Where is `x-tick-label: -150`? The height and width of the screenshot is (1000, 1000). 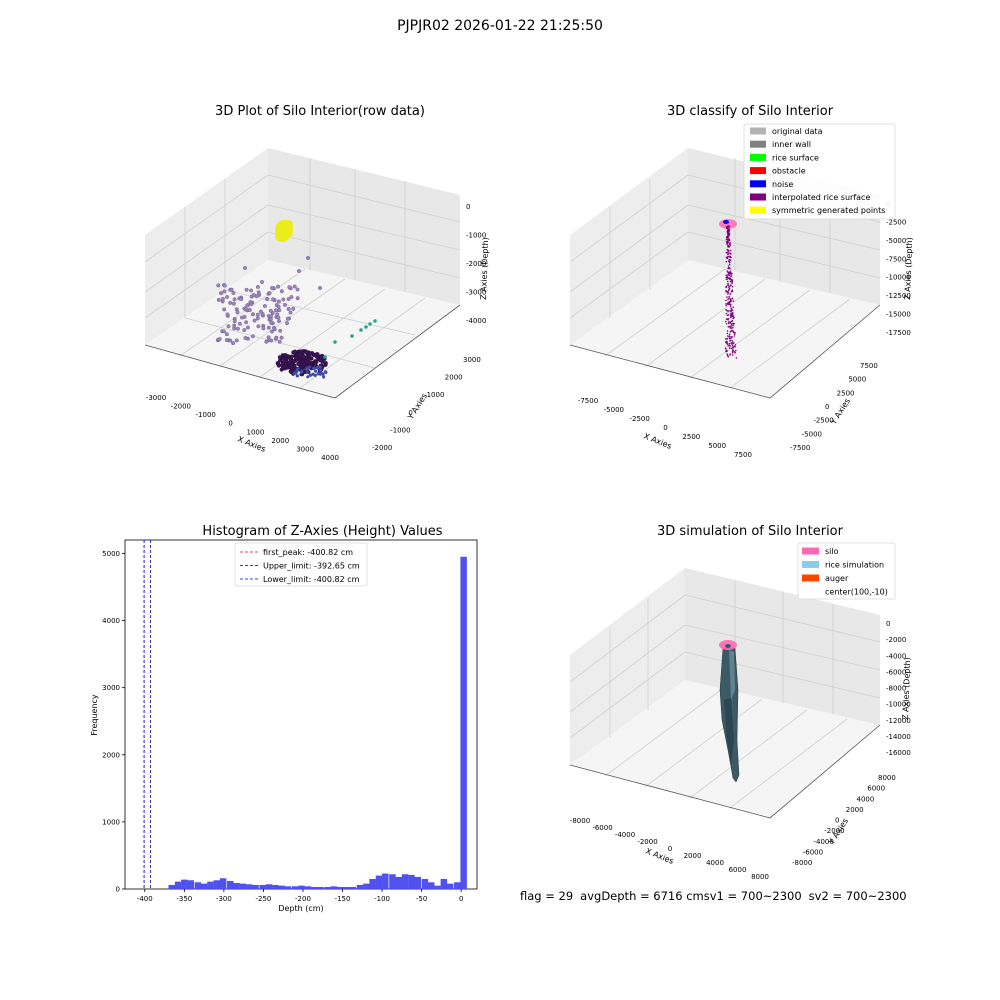 x-tick-label: -150 is located at coordinates (343, 899).